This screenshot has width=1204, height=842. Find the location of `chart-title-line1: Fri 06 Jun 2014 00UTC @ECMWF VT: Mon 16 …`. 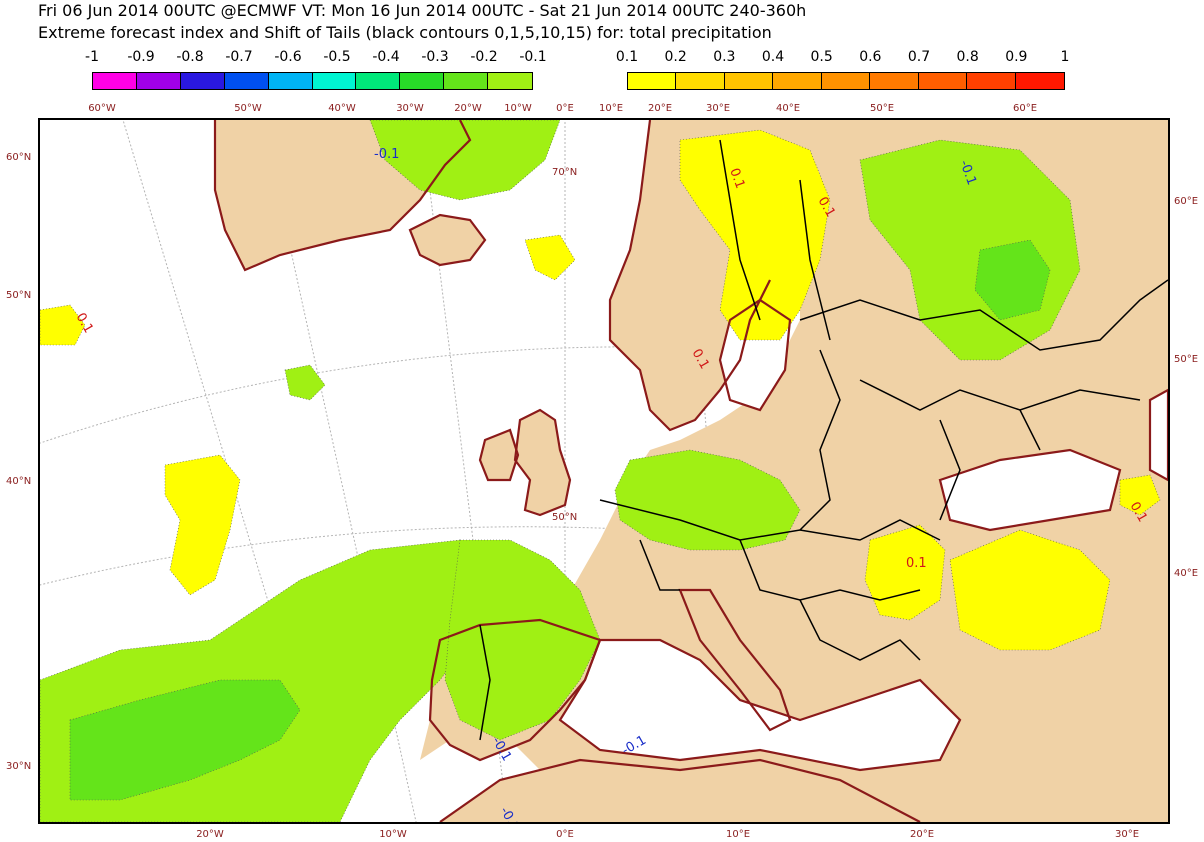

chart-title-line1: Fri 06 Jun 2014 00UTC @ECMWF VT: Mon 16 … is located at coordinates (422, 10).